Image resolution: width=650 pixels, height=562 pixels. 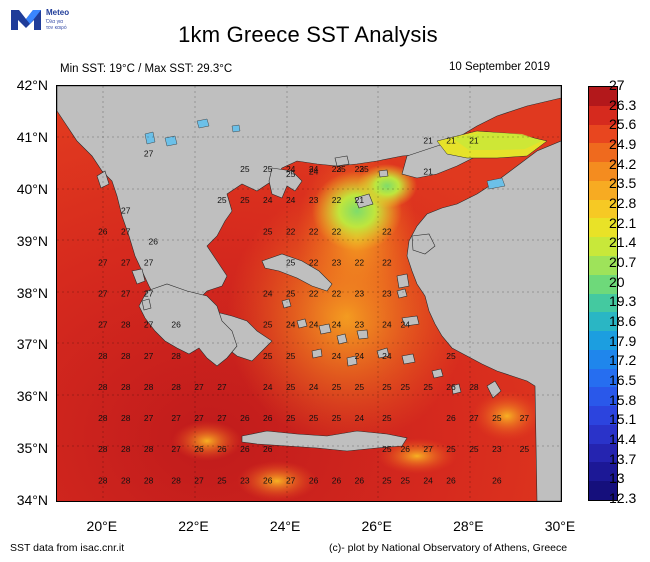 I want to click on colorbar-label: 25.6, so click(x=623, y=124).